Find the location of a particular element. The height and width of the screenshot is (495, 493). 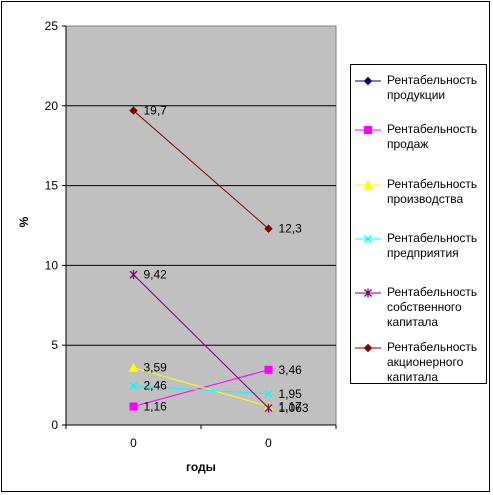

data-label: 3,46 is located at coordinates (291, 370).